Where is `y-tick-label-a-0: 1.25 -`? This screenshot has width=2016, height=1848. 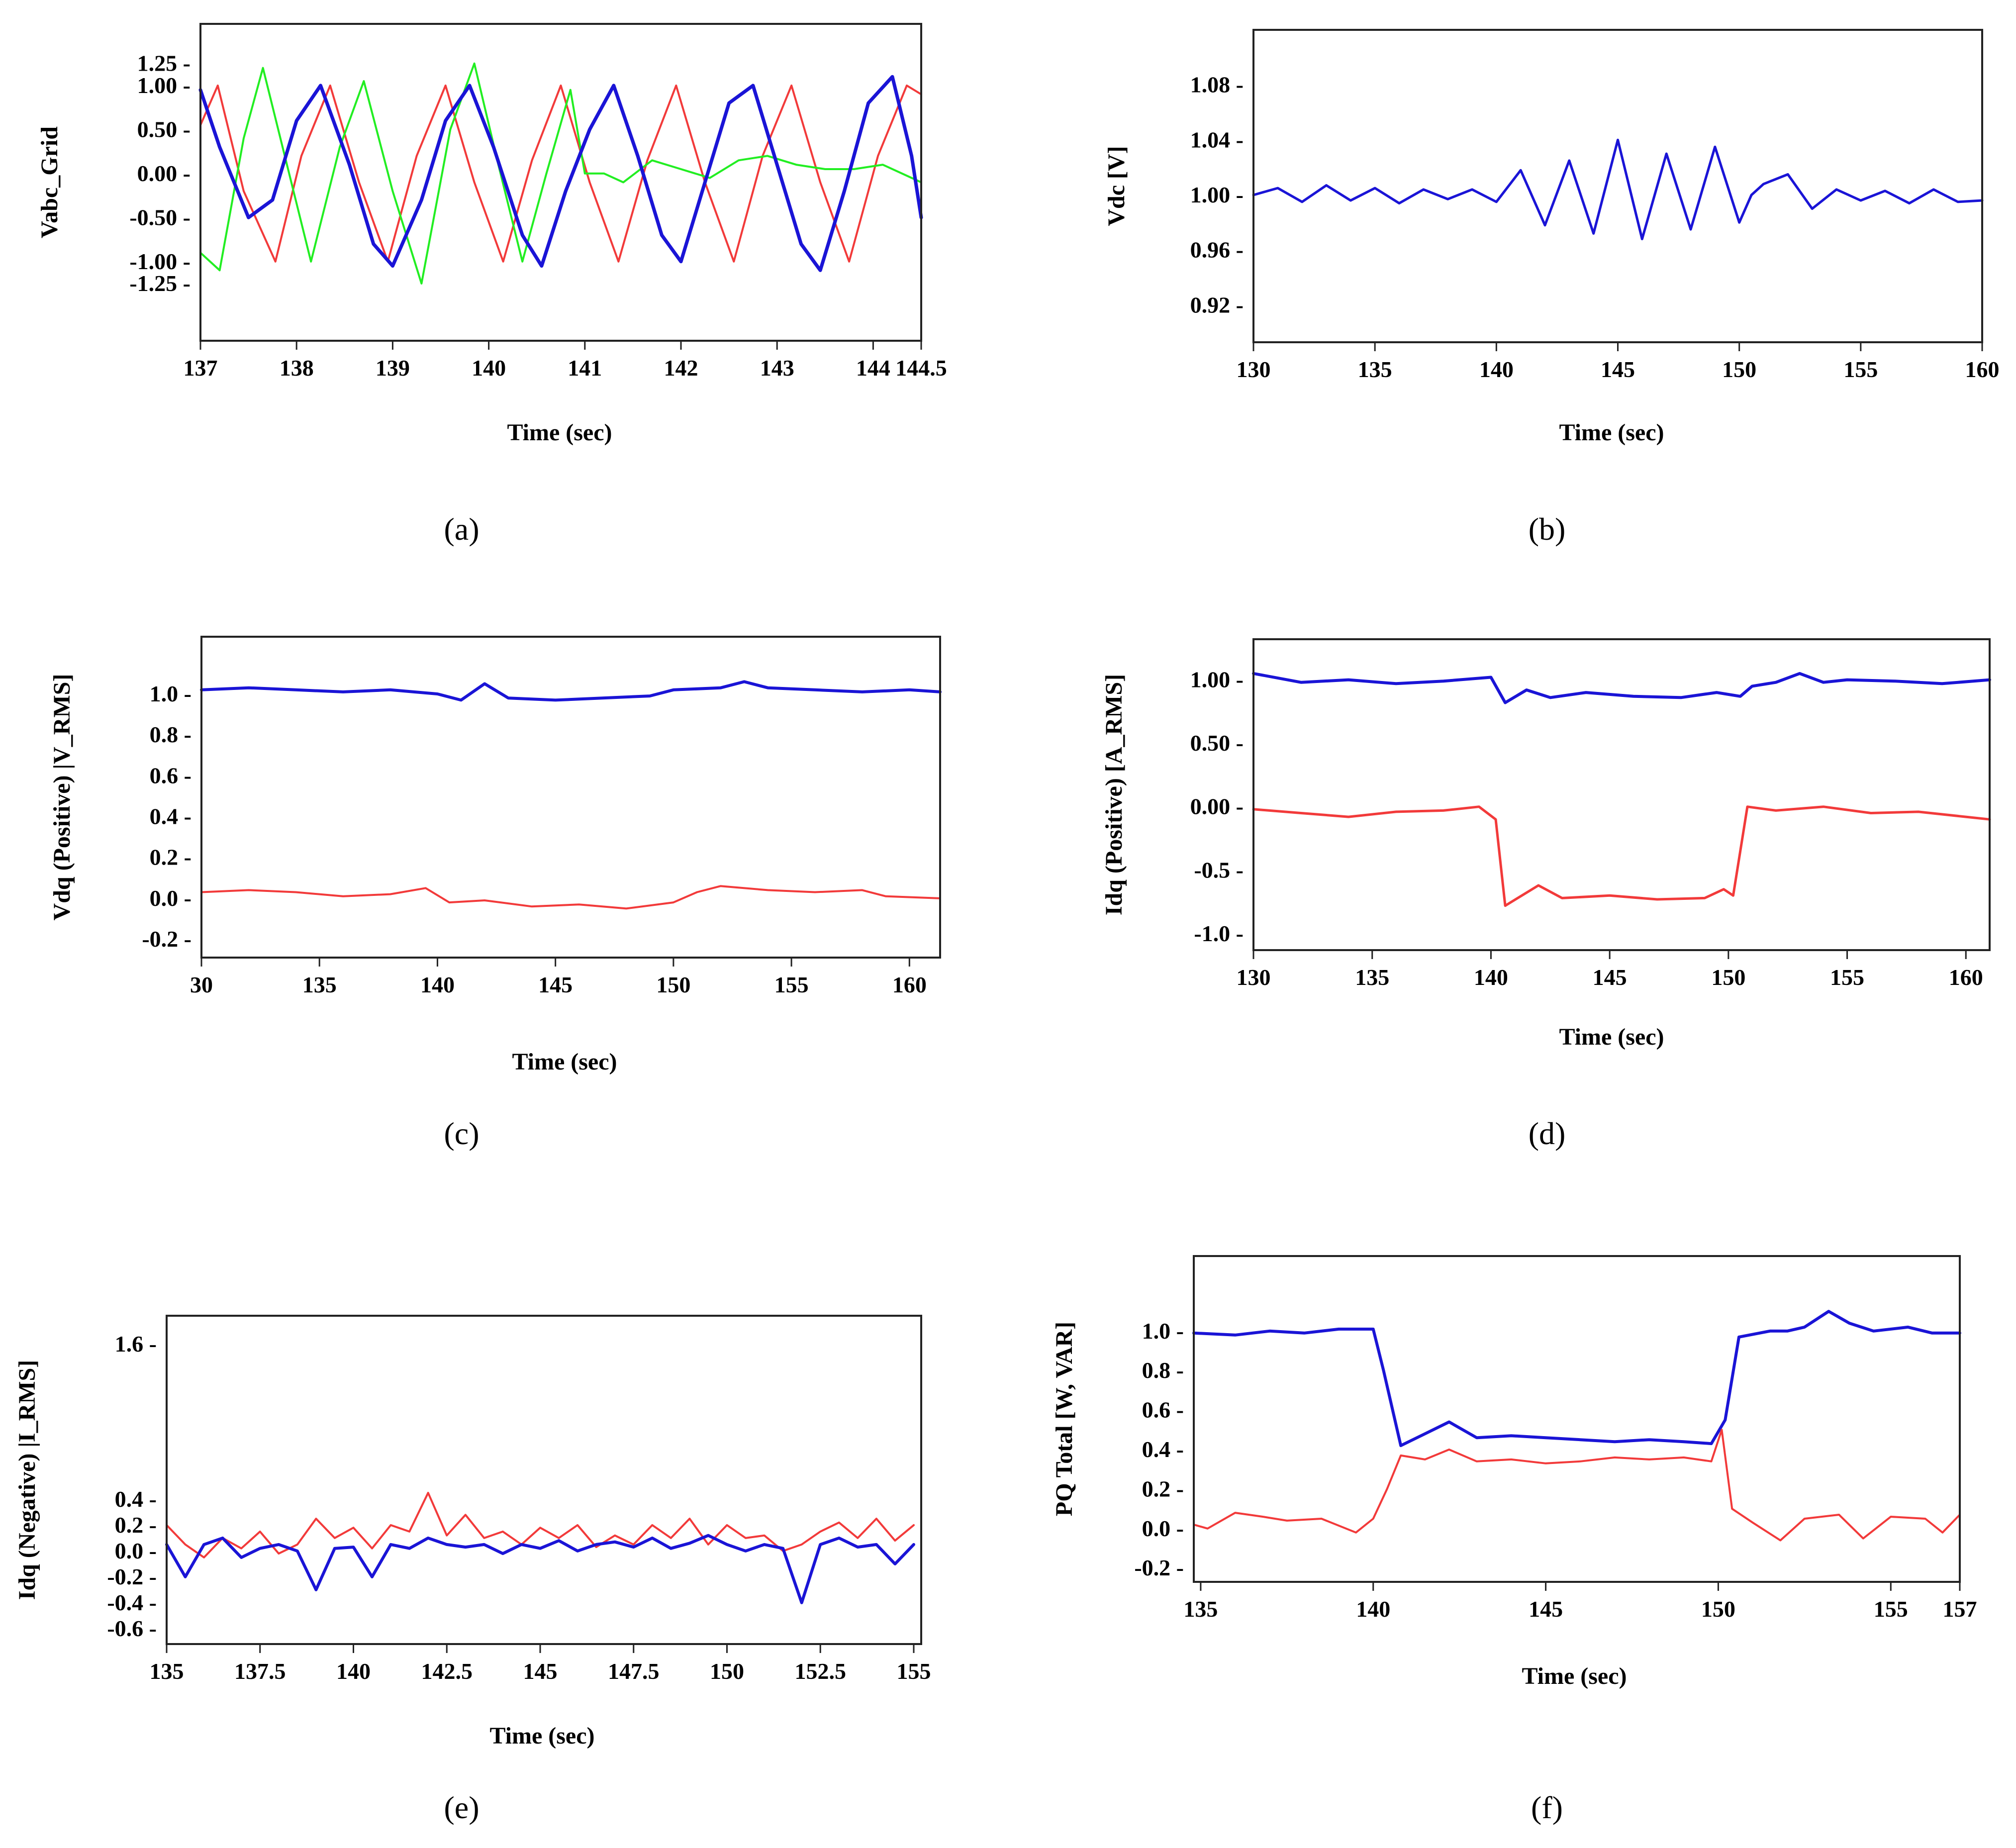
y-tick-label-a-0: 1.25 - is located at coordinates (164, 64).